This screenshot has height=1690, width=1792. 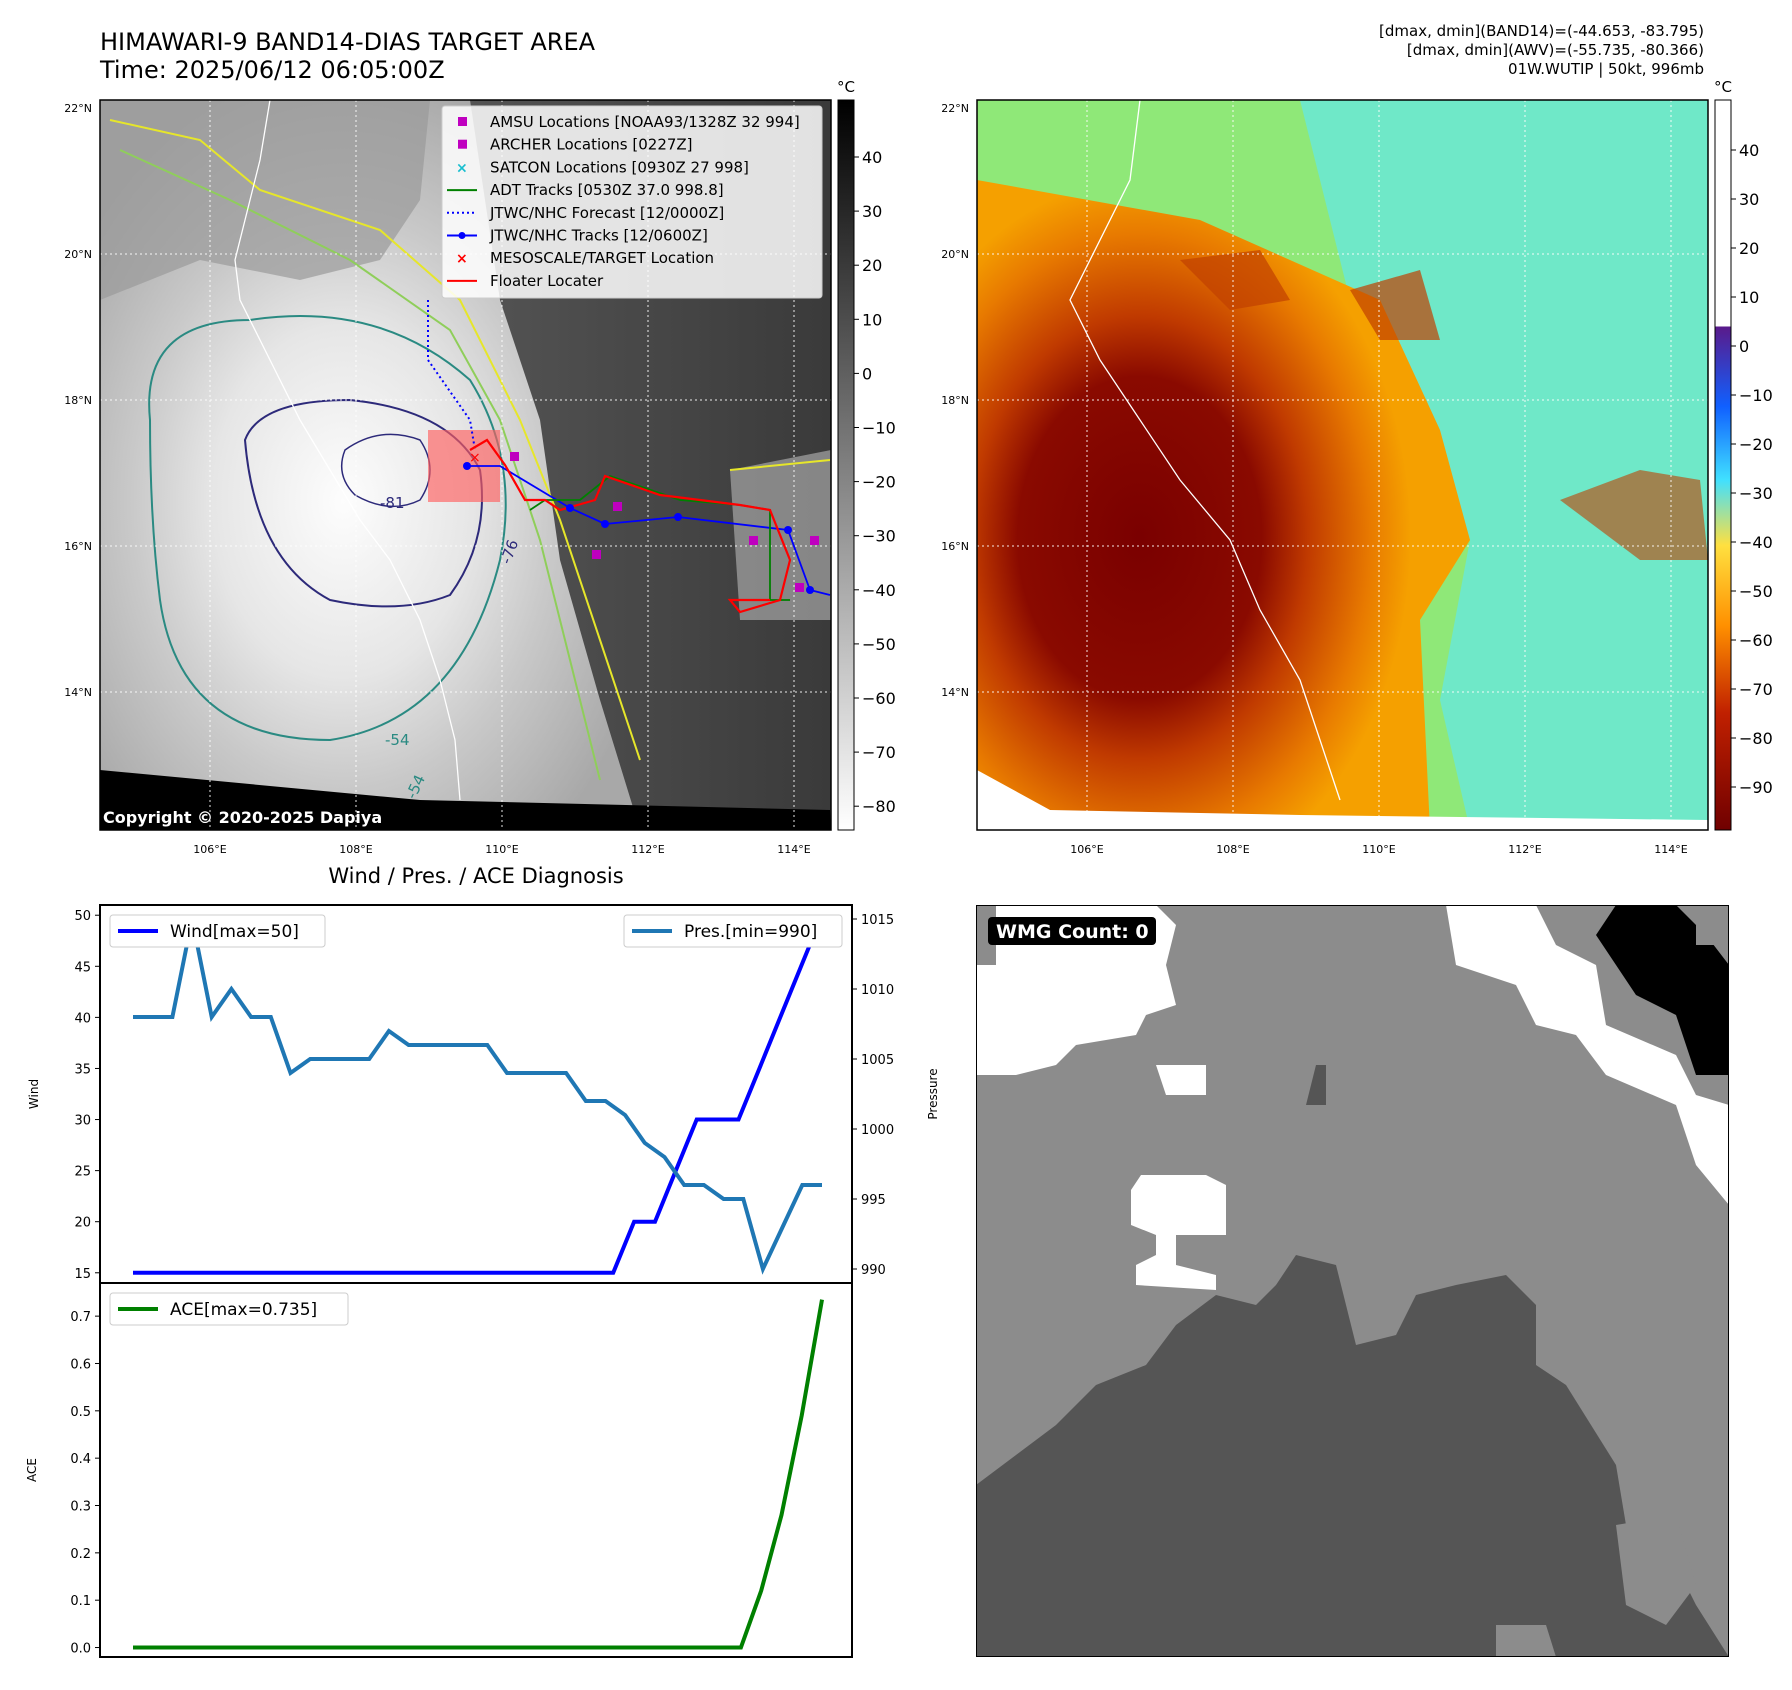 I want to click on wind-pressure-axes, so click(x=476, y=1094).